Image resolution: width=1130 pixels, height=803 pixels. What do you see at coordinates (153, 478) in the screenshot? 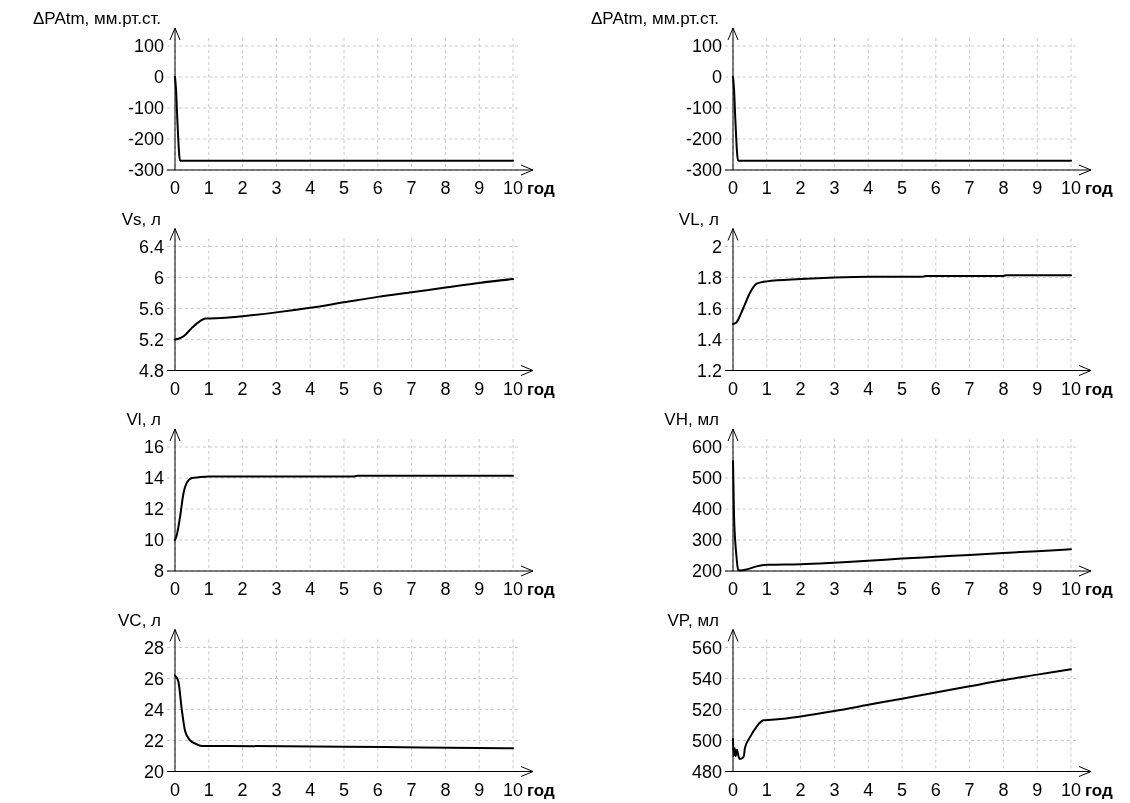
I see `y-tick-label: 14` at bounding box center [153, 478].